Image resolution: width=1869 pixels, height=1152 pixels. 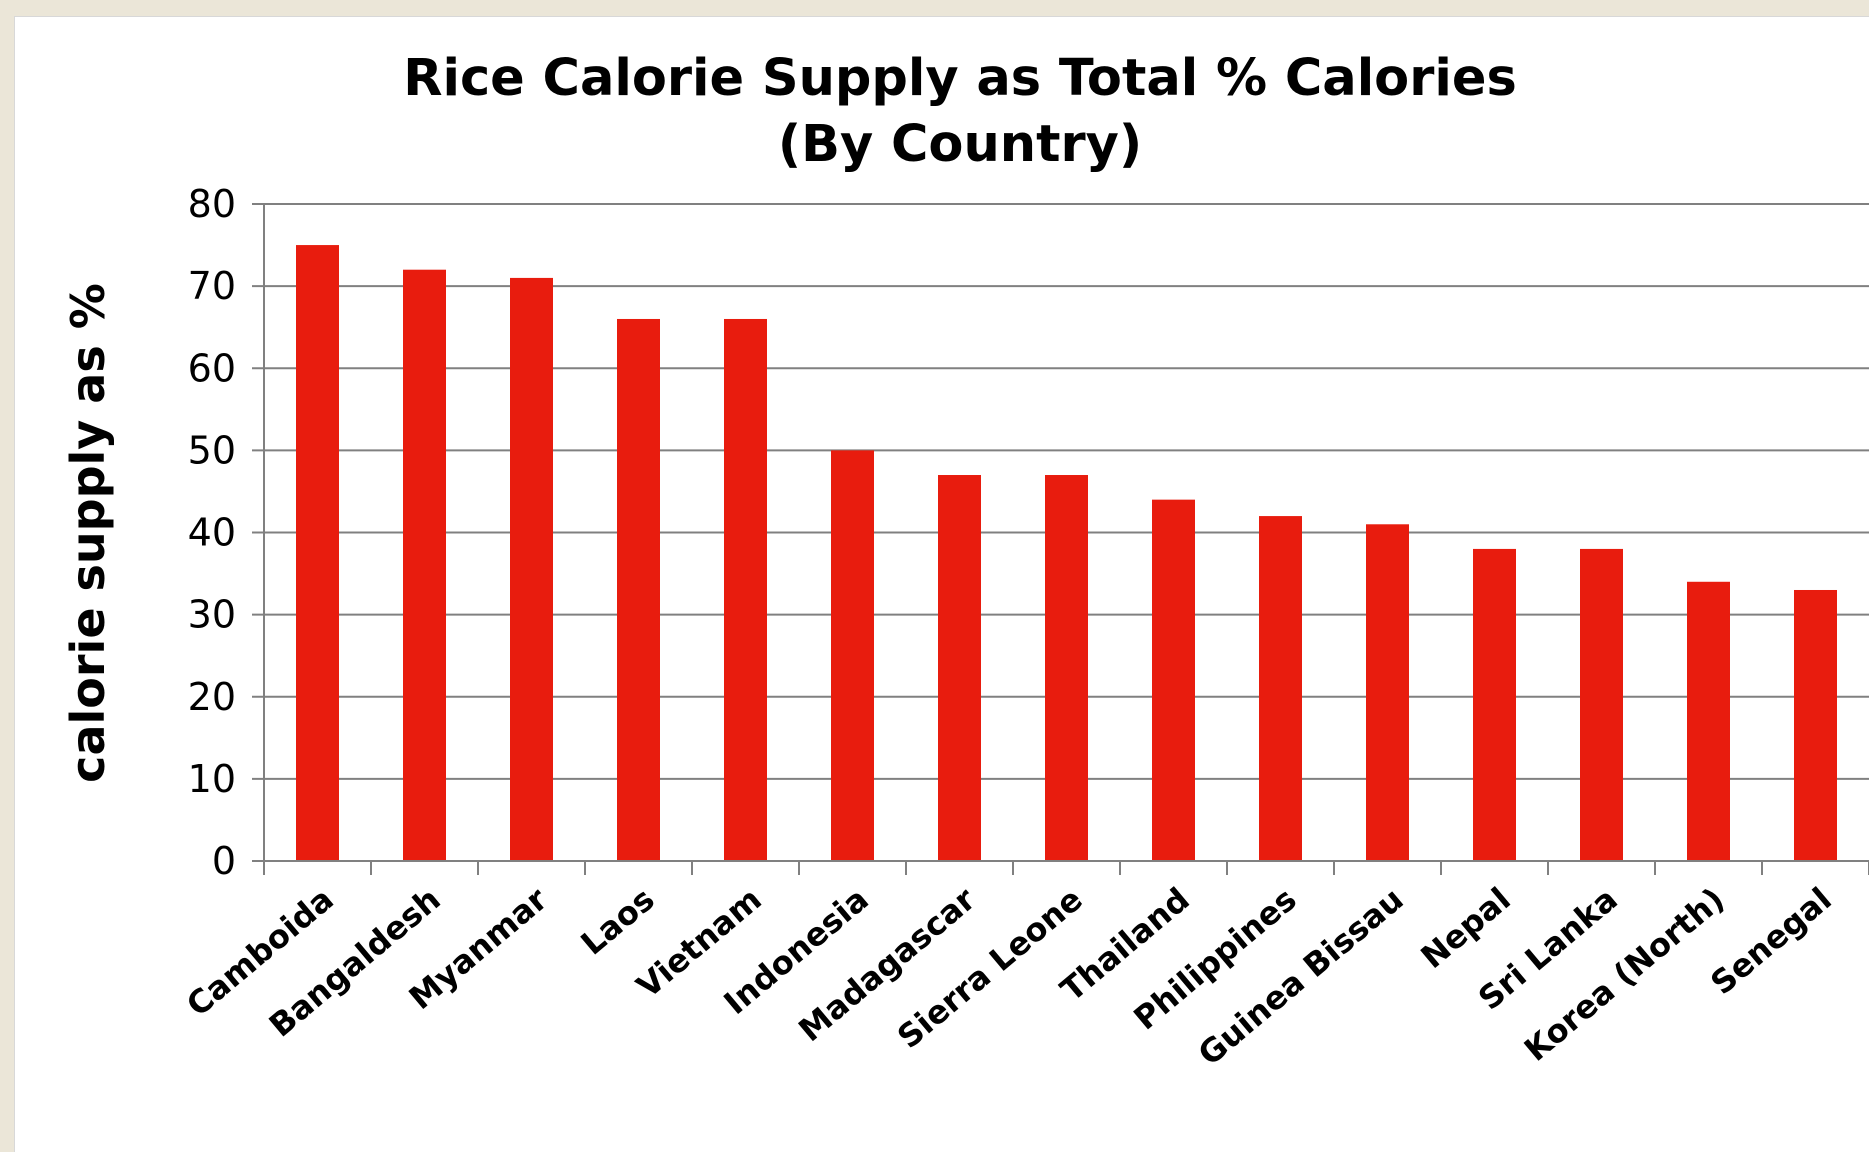 What do you see at coordinates (618, 921) in the screenshot?
I see `x-tick-label: Laos` at bounding box center [618, 921].